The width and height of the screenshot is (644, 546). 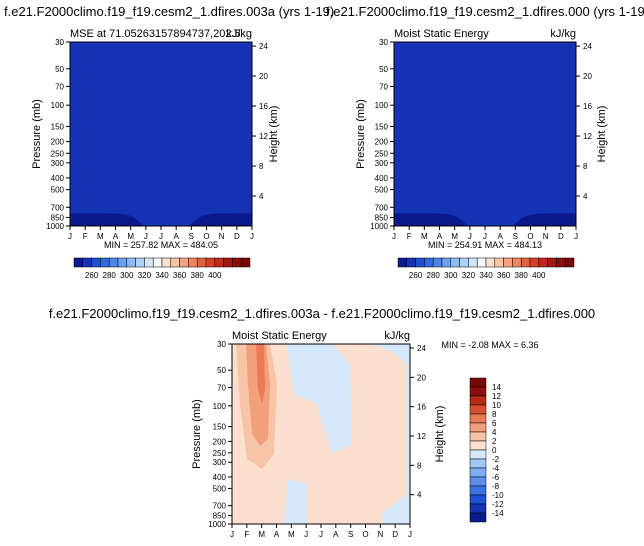 What do you see at coordinates (522, 275) in the screenshot?
I see `colorbar-label: 380` at bounding box center [522, 275].